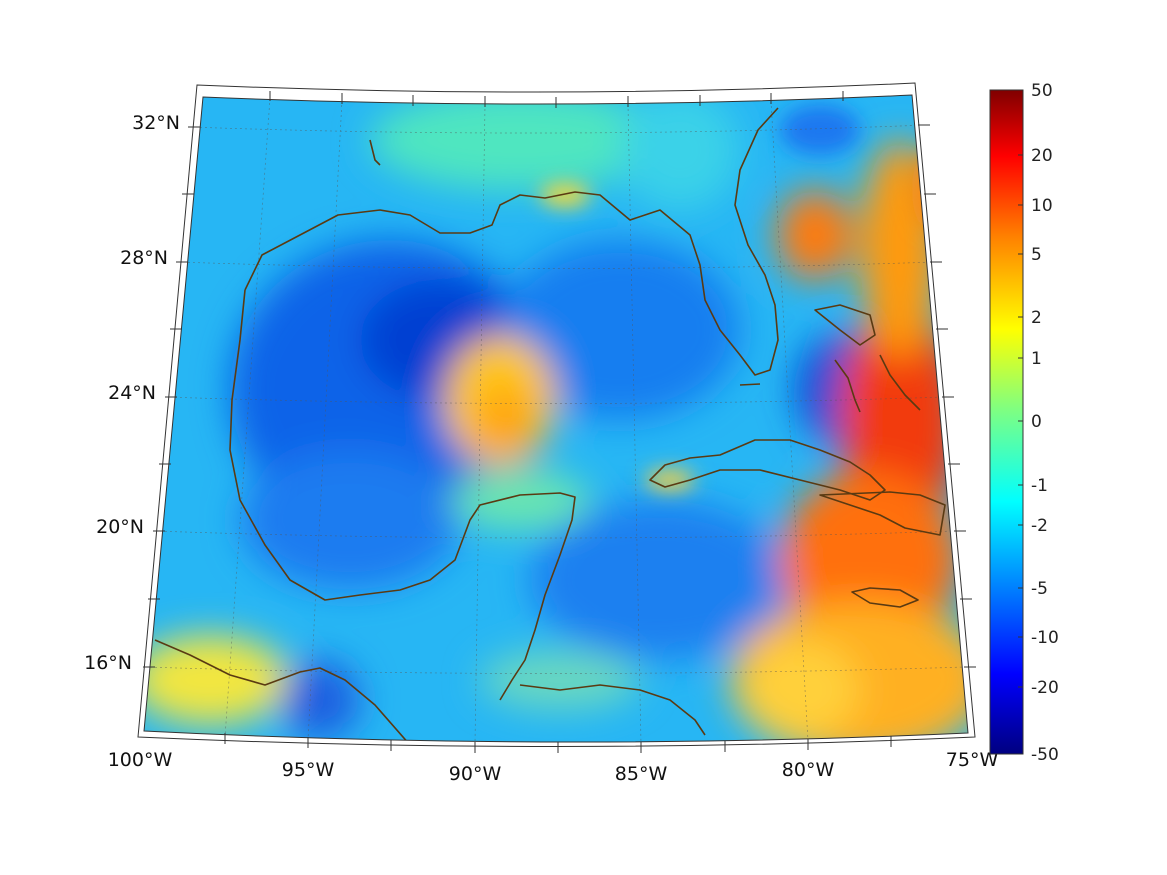  Describe the element at coordinates (1042, 156) in the screenshot. I see `colorbar-tick-label: 20` at that location.